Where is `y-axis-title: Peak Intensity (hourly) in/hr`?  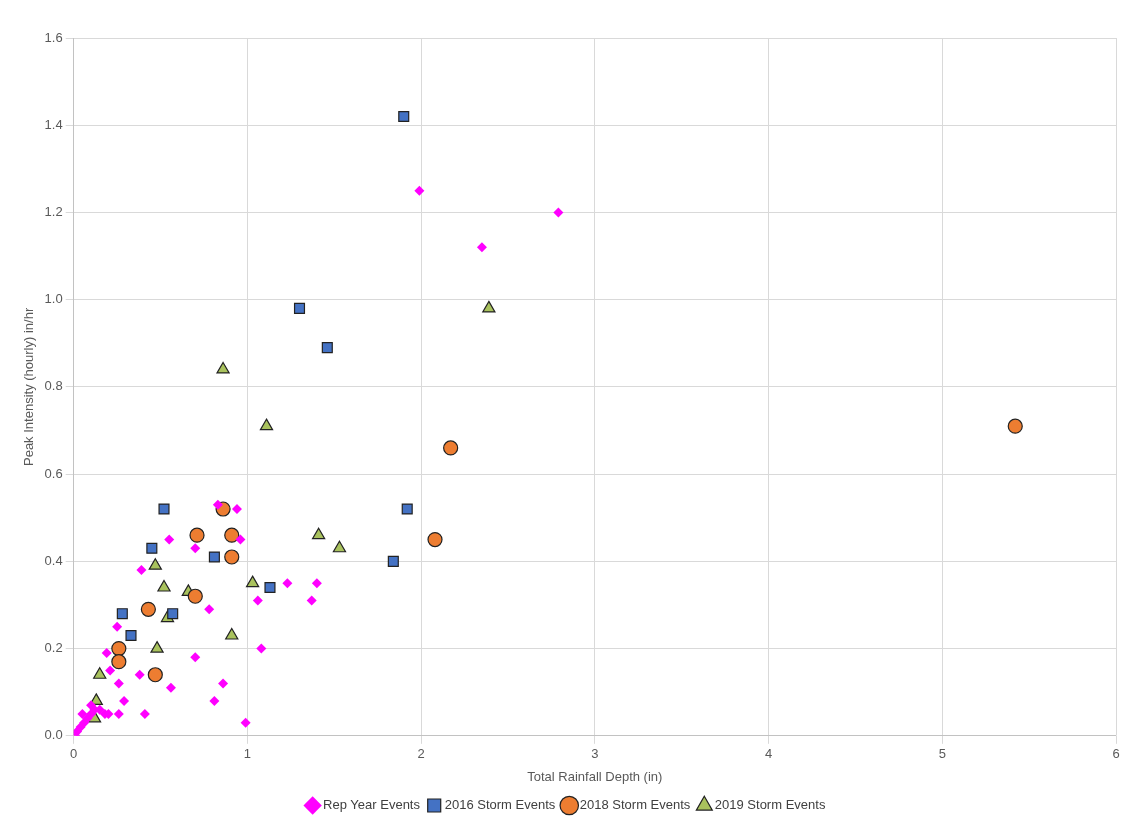 y-axis-title: Peak Intensity (hourly) in/hr is located at coordinates (29, 387).